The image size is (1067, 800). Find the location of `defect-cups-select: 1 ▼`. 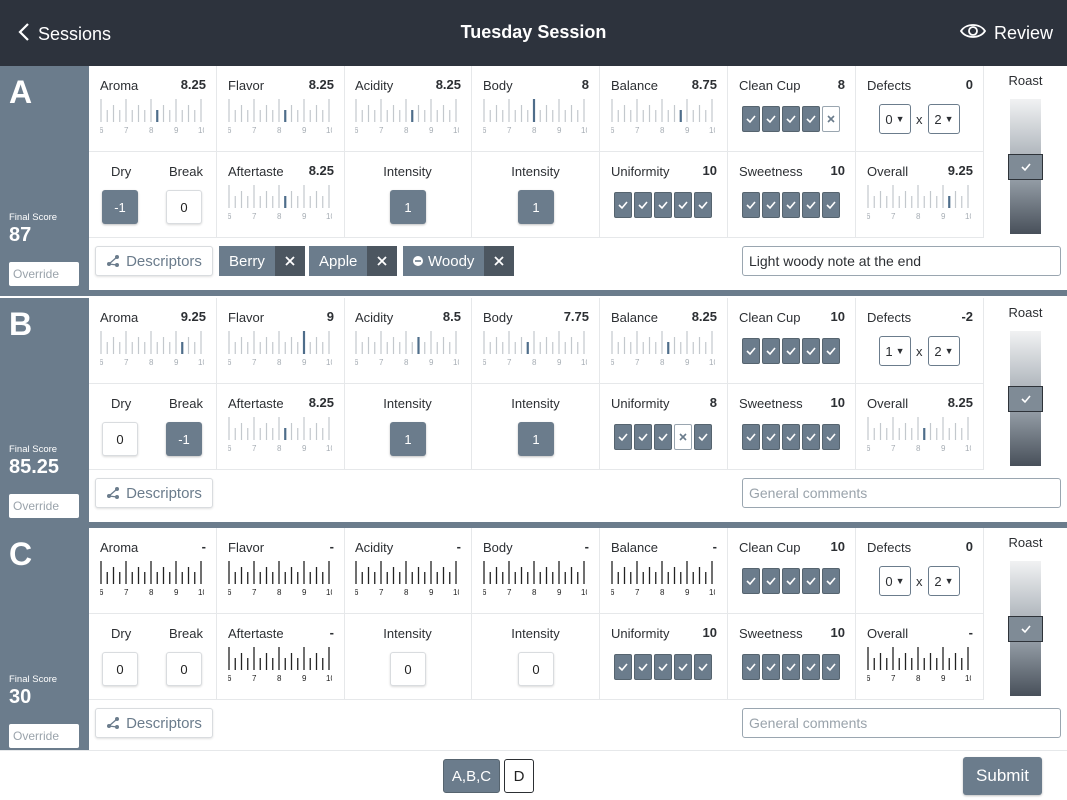

defect-cups-select: 1 ▼ is located at coordinates (895, 351).